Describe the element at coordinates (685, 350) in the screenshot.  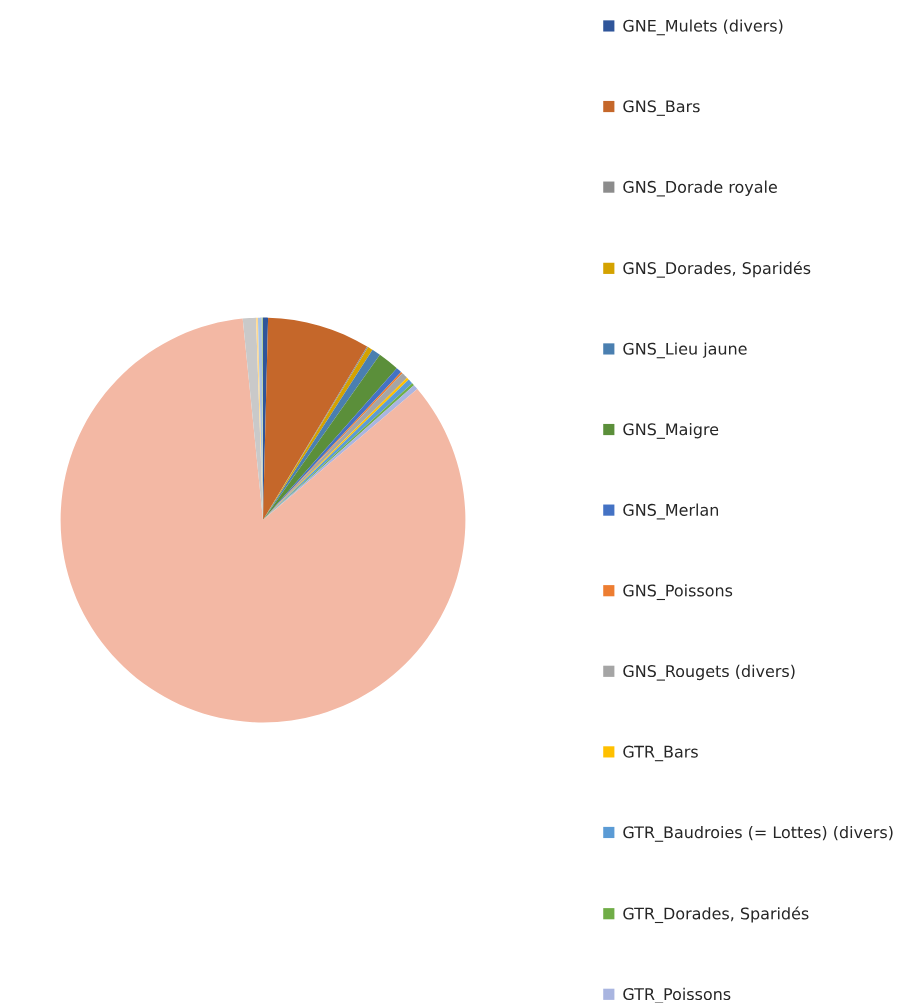
I see `legend-label: GNS_Lieu jaune` at that location.